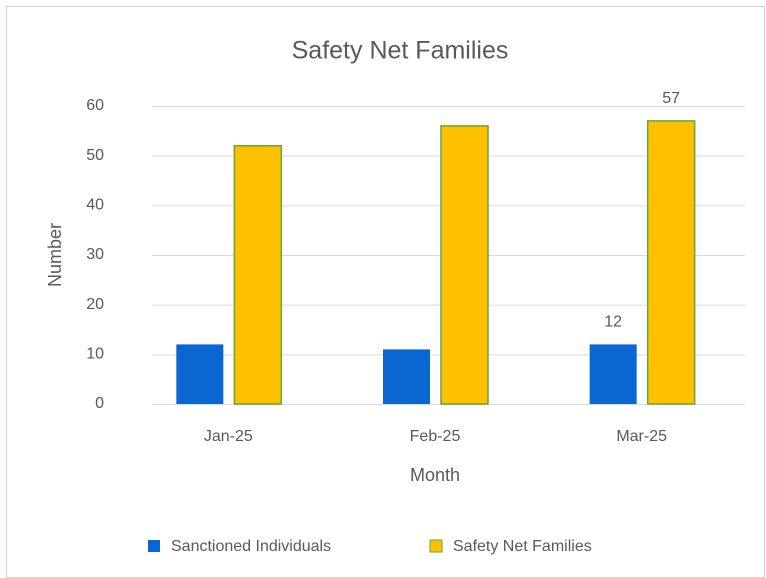 The width and height of the screenshot is (766, 578). Describe the element at coordinates (400, 51) in the screenshot. I see `chart-title: Safety Net Families` at that location.